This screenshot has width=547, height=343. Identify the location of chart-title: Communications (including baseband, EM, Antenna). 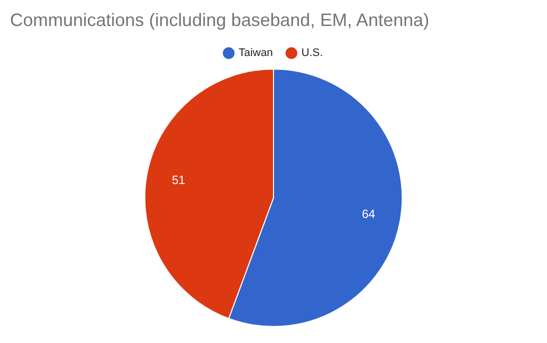
(220, 20).